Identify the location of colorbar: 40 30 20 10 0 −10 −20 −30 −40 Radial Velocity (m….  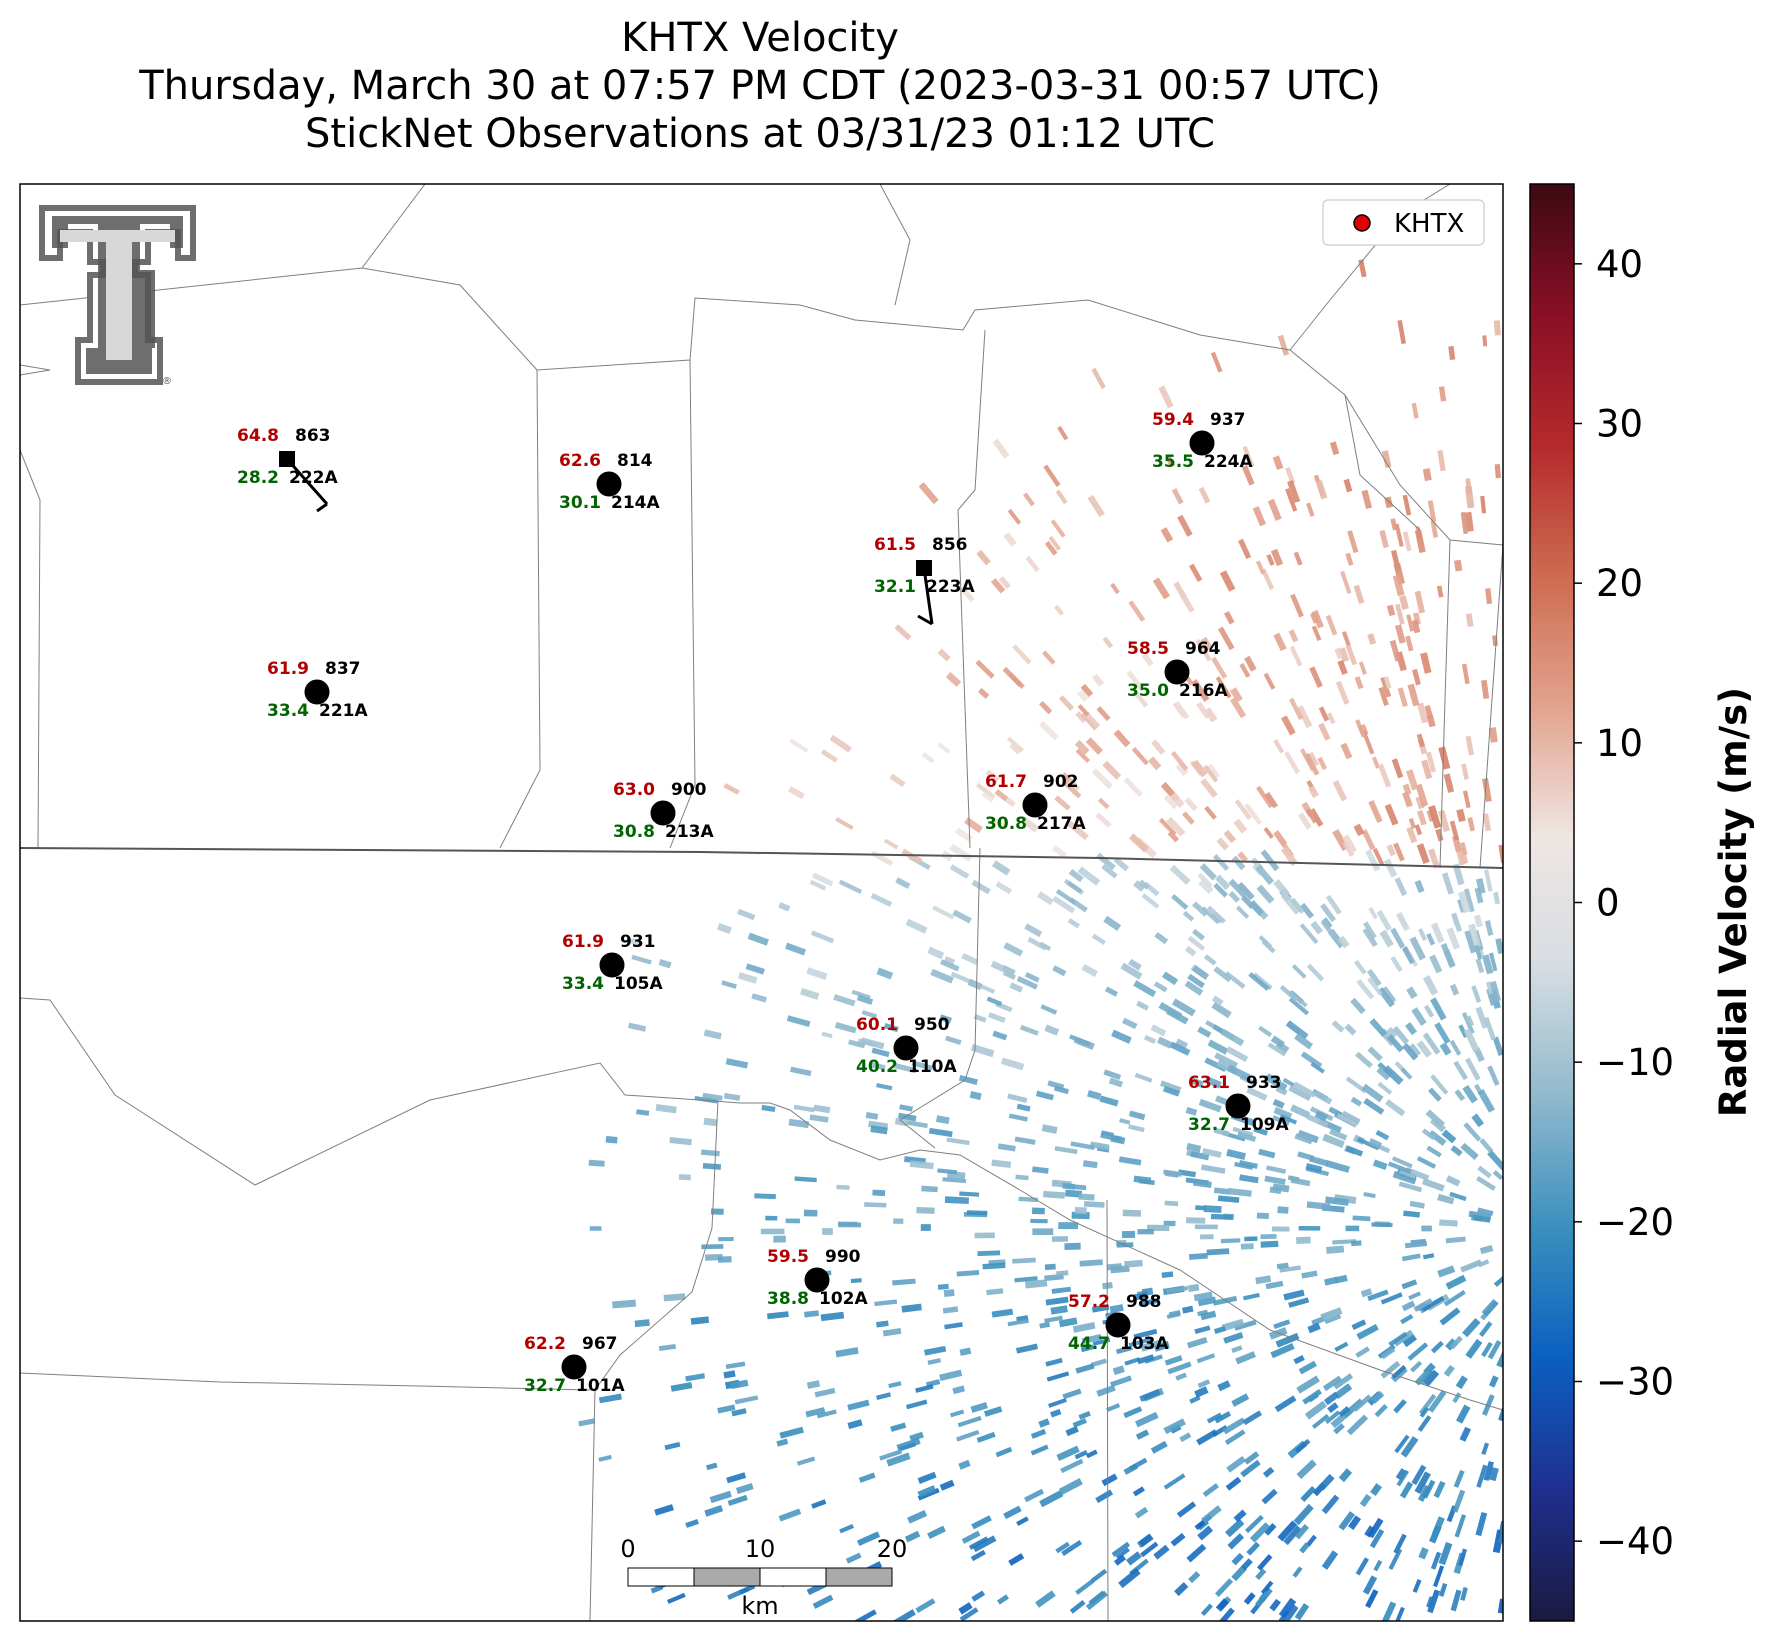
(1642, 902).